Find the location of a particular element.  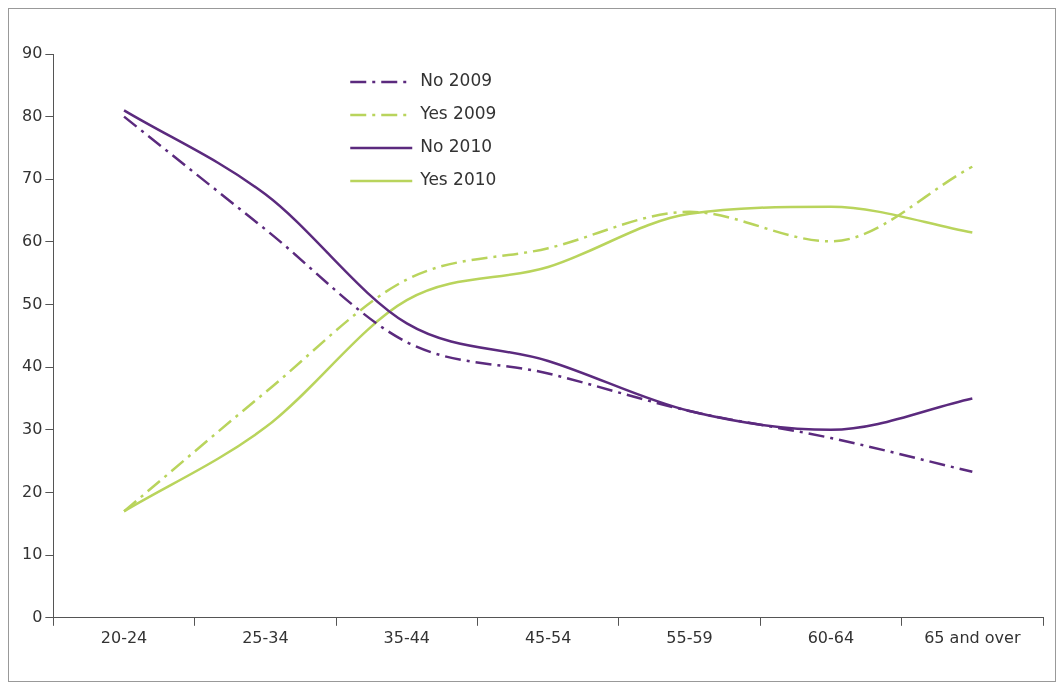

x-tick-label: 25-34 is located at coordinates (265, 637).